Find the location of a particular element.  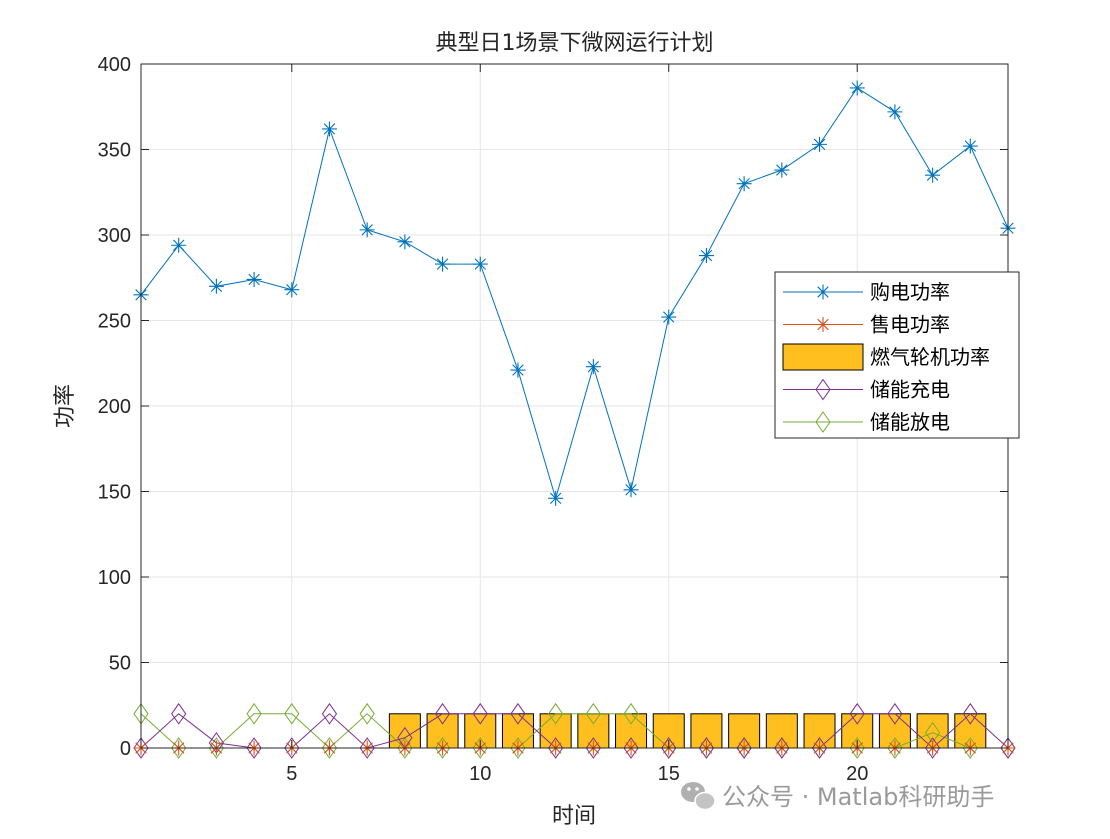

x-tick-label: 5 is located at coordinates (291, 774).